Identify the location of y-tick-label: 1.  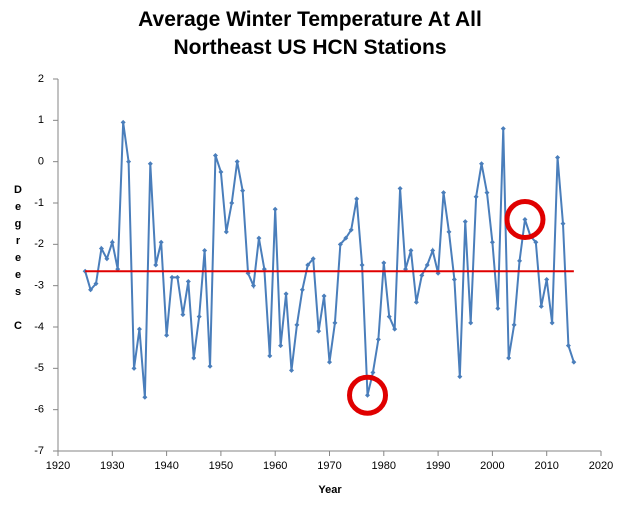
(41, 120).